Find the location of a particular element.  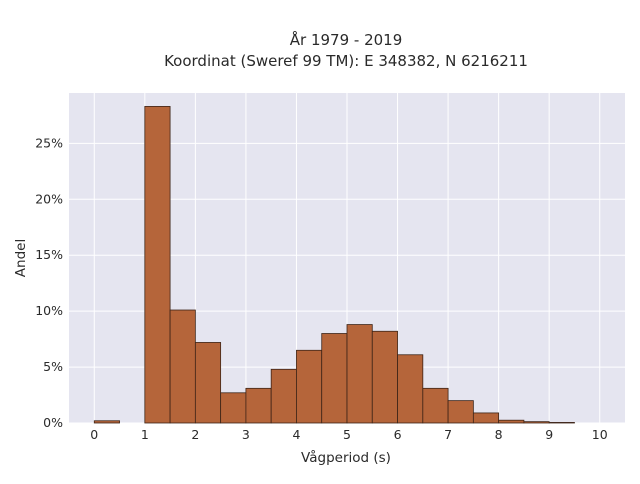

y-tick-label: 20% is located at coordinates (49, 198).